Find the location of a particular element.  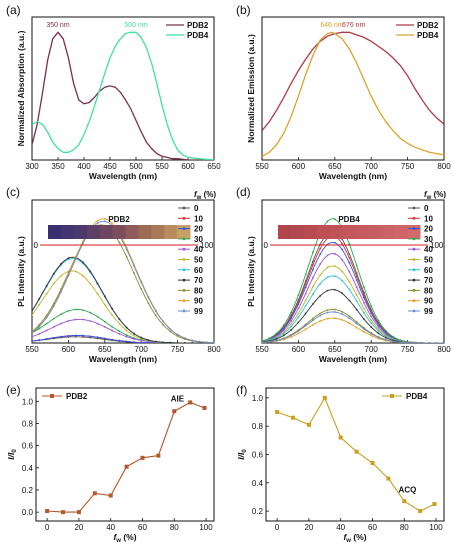

x-tick-label: 0 is located at coordinates (277, 527).